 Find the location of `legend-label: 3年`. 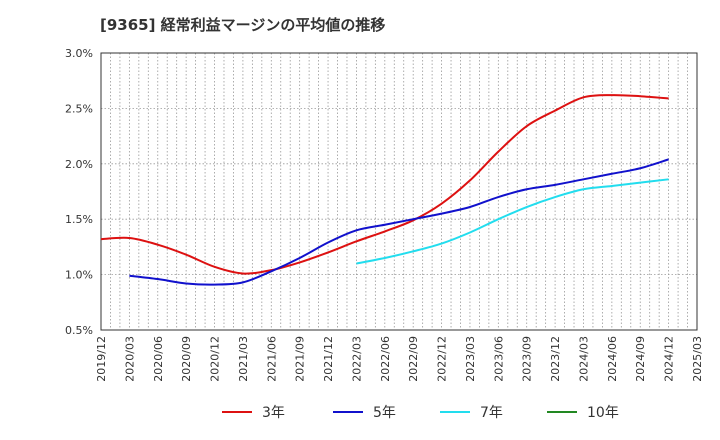

legend-label: 3年 is located at coordinates (273, 413).